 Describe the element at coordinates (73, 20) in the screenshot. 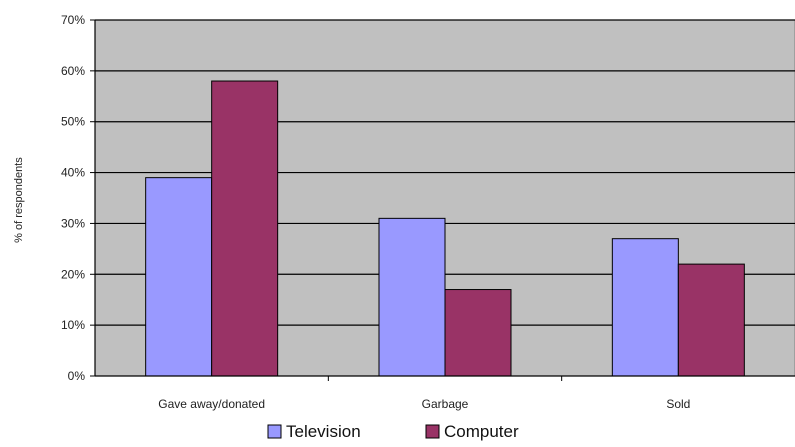

I see `y-tick-label: 70%` at that location.